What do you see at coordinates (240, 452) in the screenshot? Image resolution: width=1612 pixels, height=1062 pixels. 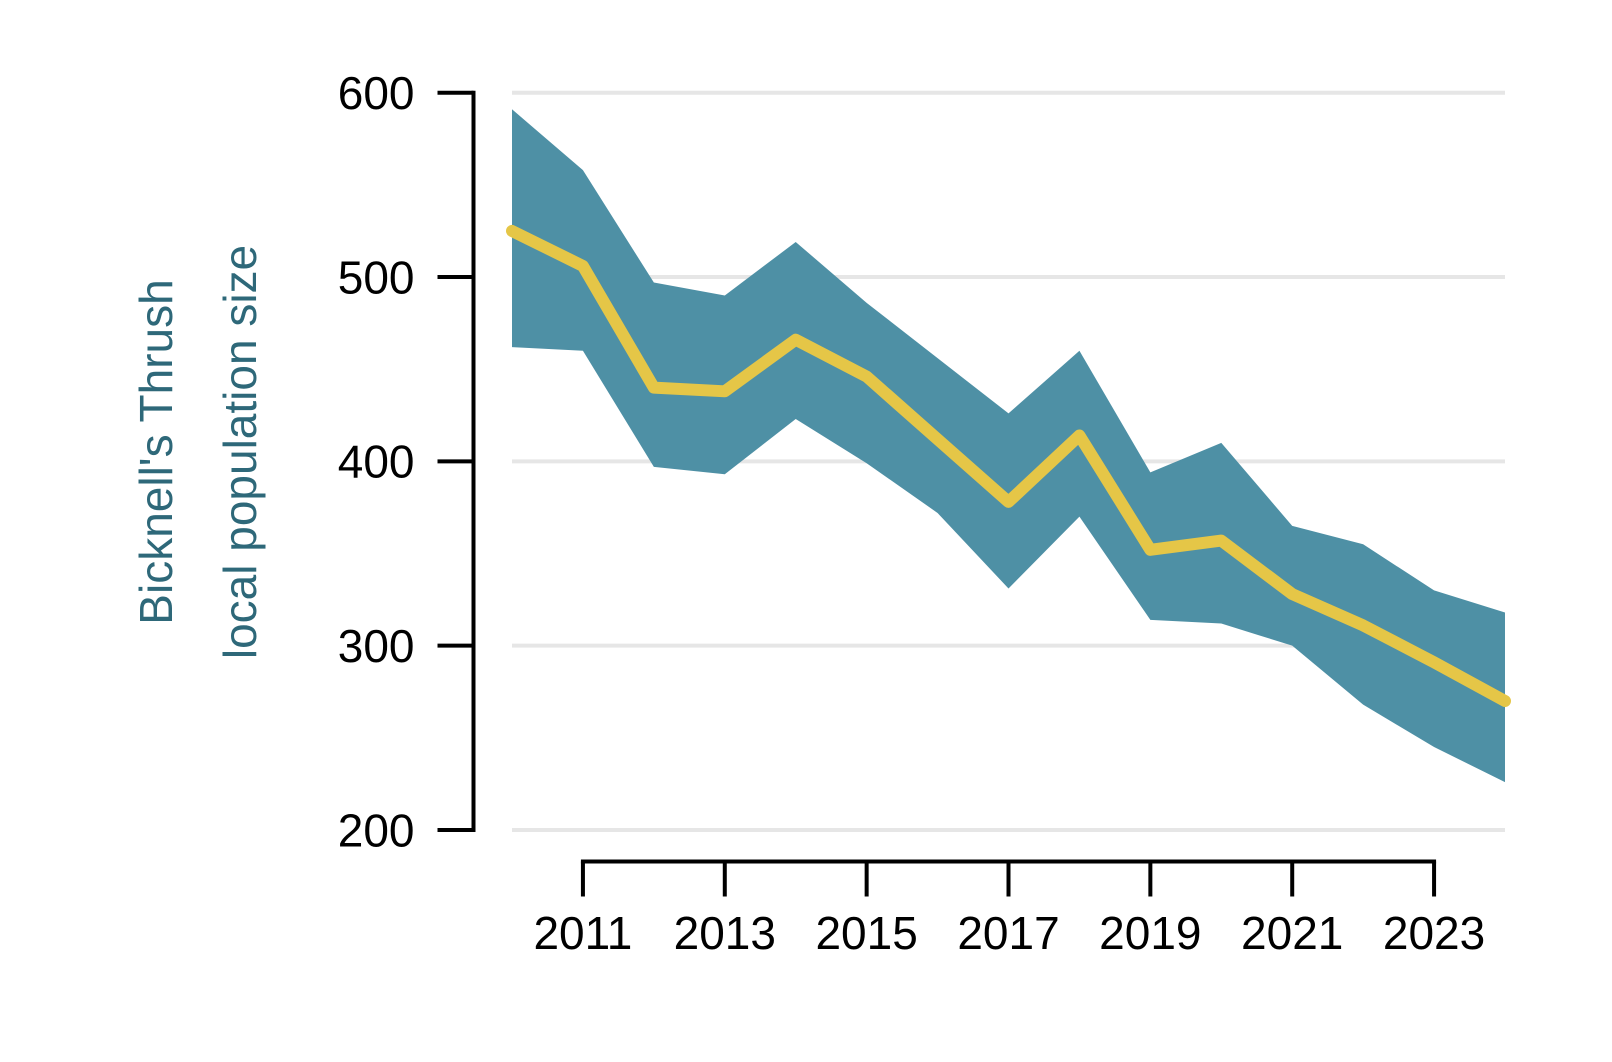 I see `y-axis-title-line-2: local population size` at bounding box center [240, 452].